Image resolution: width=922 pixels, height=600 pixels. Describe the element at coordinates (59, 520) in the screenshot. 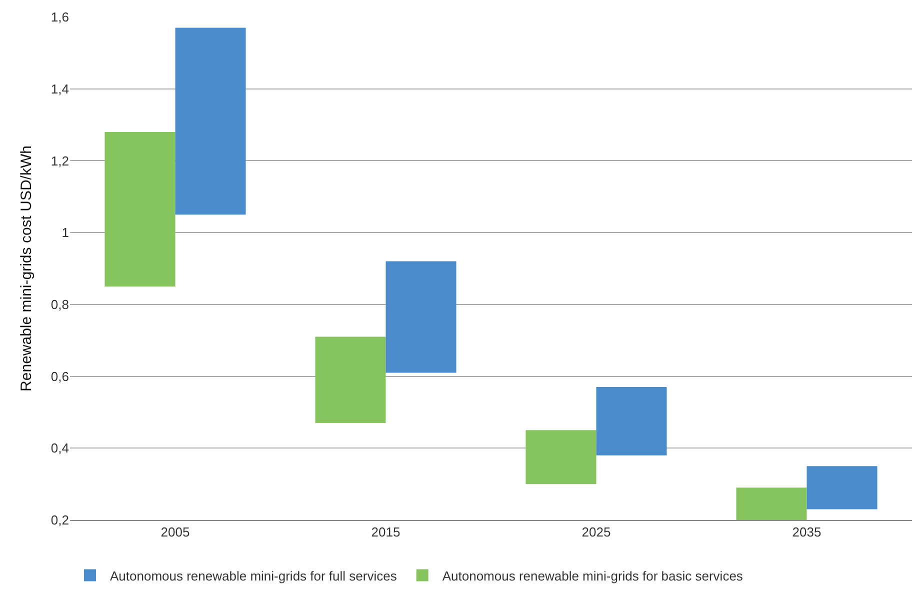

I see `y-tick-label: 0,2` at that location.